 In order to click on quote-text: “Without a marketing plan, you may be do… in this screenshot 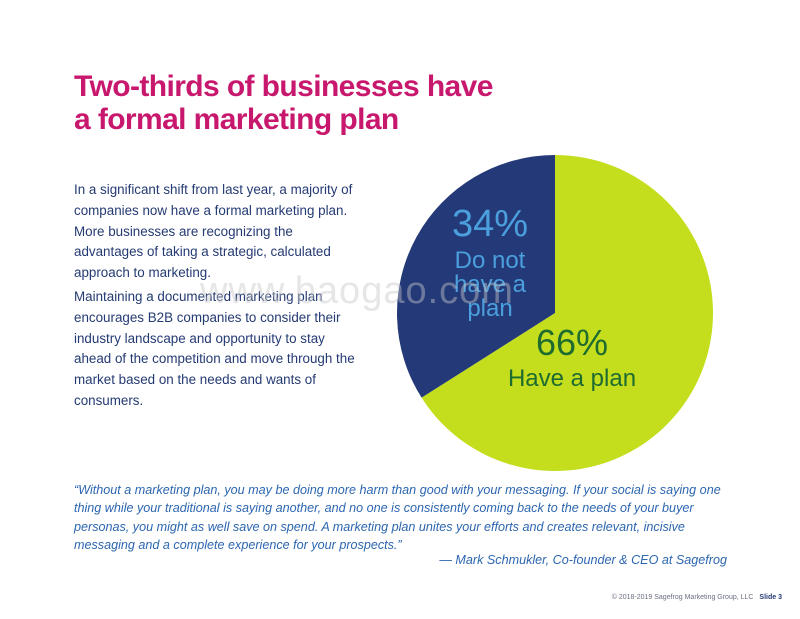, I will do `click(397, 518)`.